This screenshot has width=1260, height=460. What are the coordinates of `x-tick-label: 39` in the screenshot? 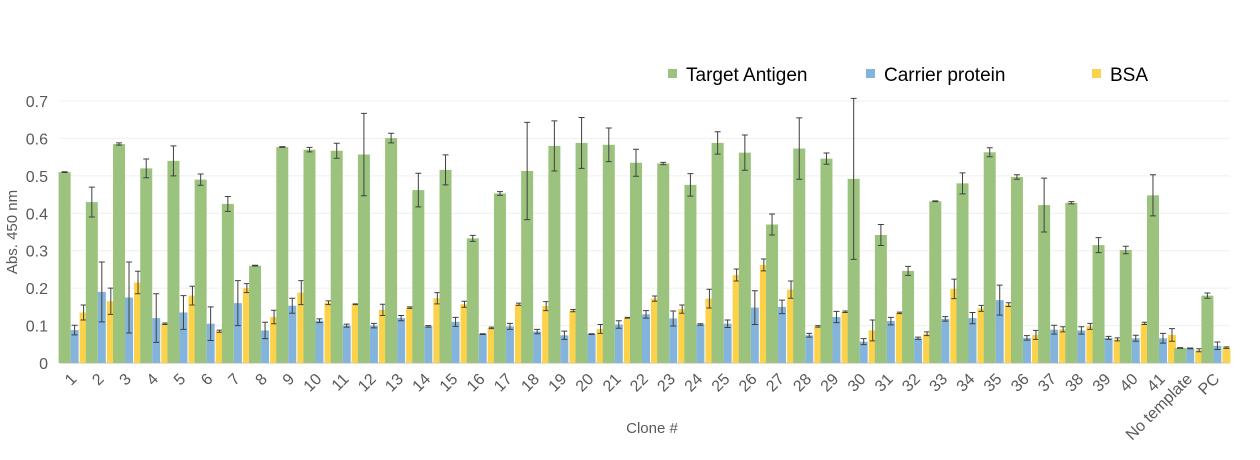 It's located at (1102, 383).